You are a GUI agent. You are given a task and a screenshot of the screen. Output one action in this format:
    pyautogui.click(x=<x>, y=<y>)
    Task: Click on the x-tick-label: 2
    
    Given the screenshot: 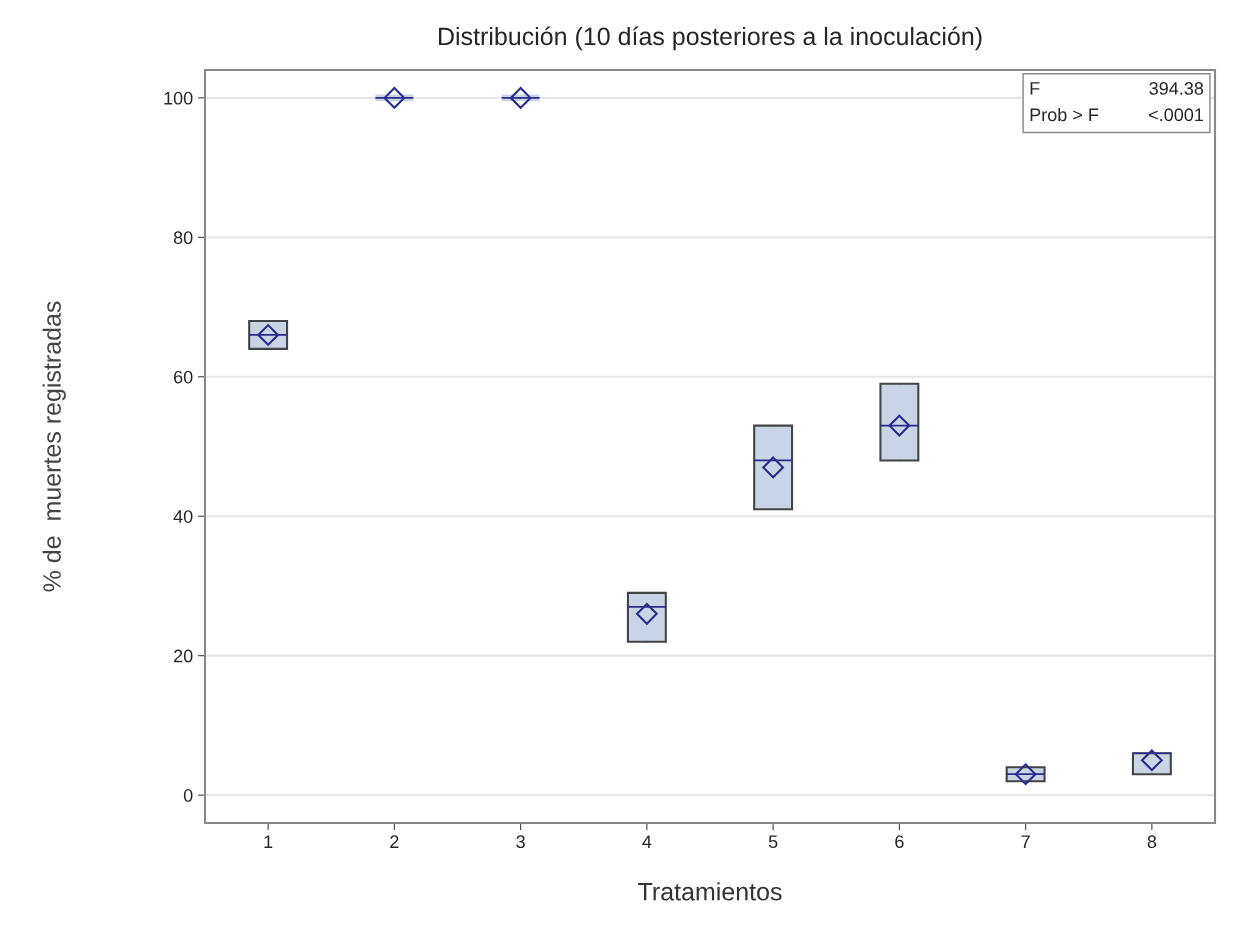 What is the action you would take?
    pyautogui.click(x=394, y=841)
    